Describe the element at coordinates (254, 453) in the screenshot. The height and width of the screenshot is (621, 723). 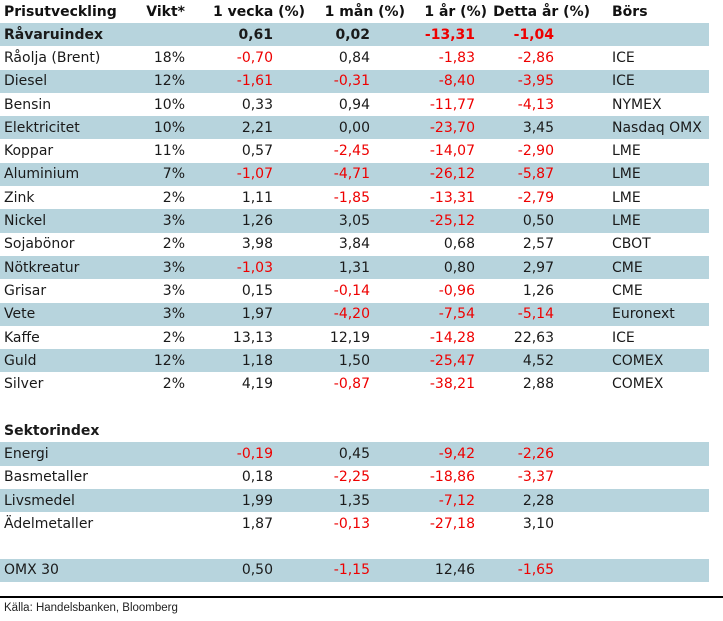
I see `cell-1-vecka: -0,19` at that location.